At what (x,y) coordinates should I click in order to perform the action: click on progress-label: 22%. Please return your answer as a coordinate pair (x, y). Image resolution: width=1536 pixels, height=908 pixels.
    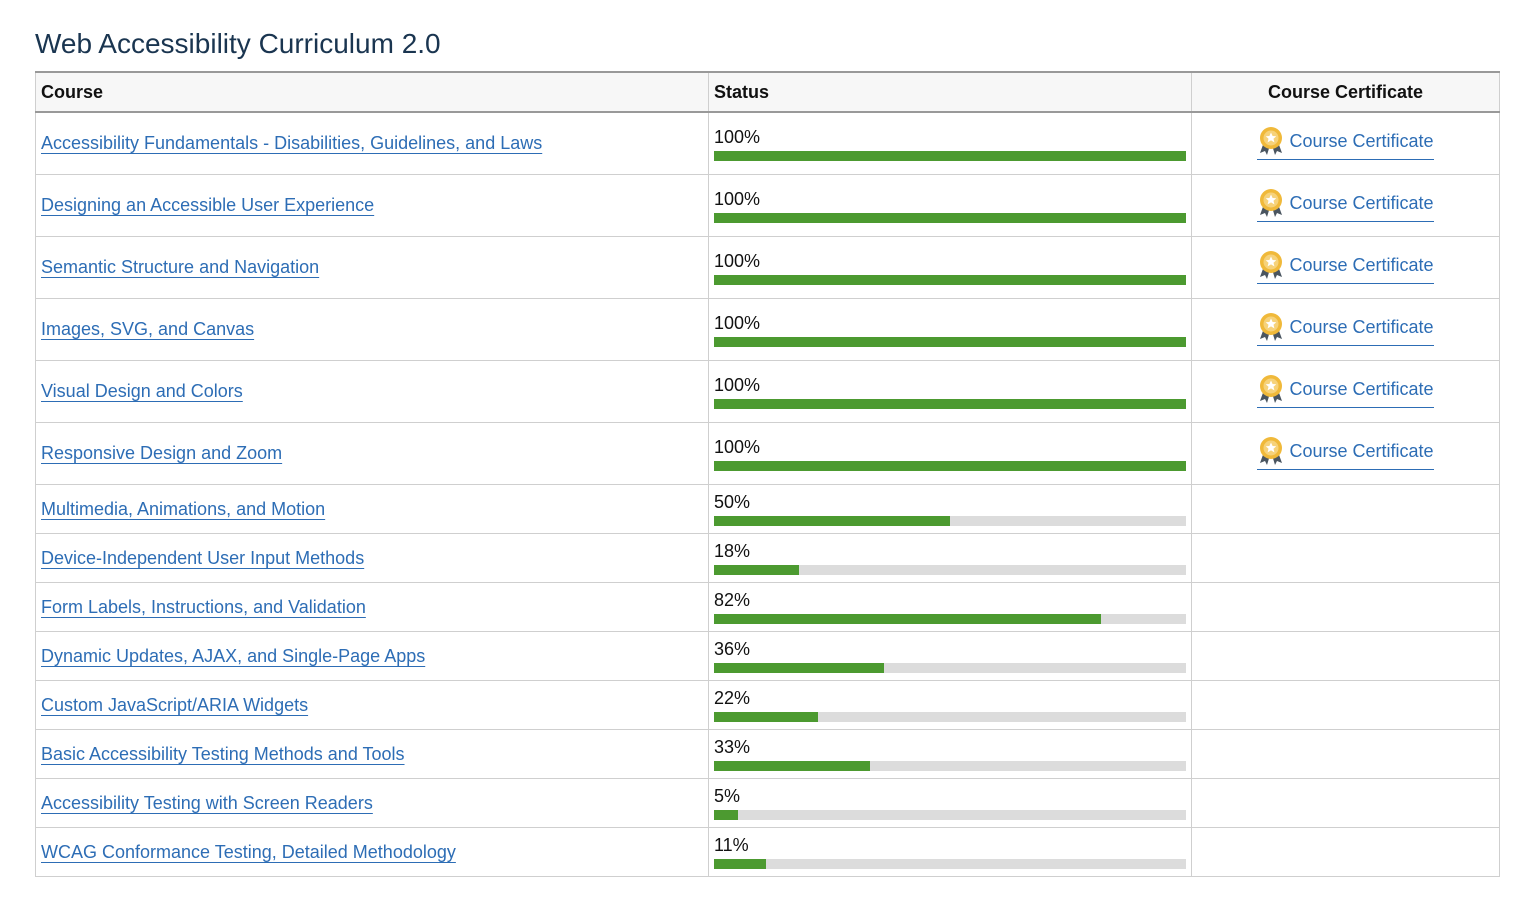
    Looking at the image, I should click on (732, 698).